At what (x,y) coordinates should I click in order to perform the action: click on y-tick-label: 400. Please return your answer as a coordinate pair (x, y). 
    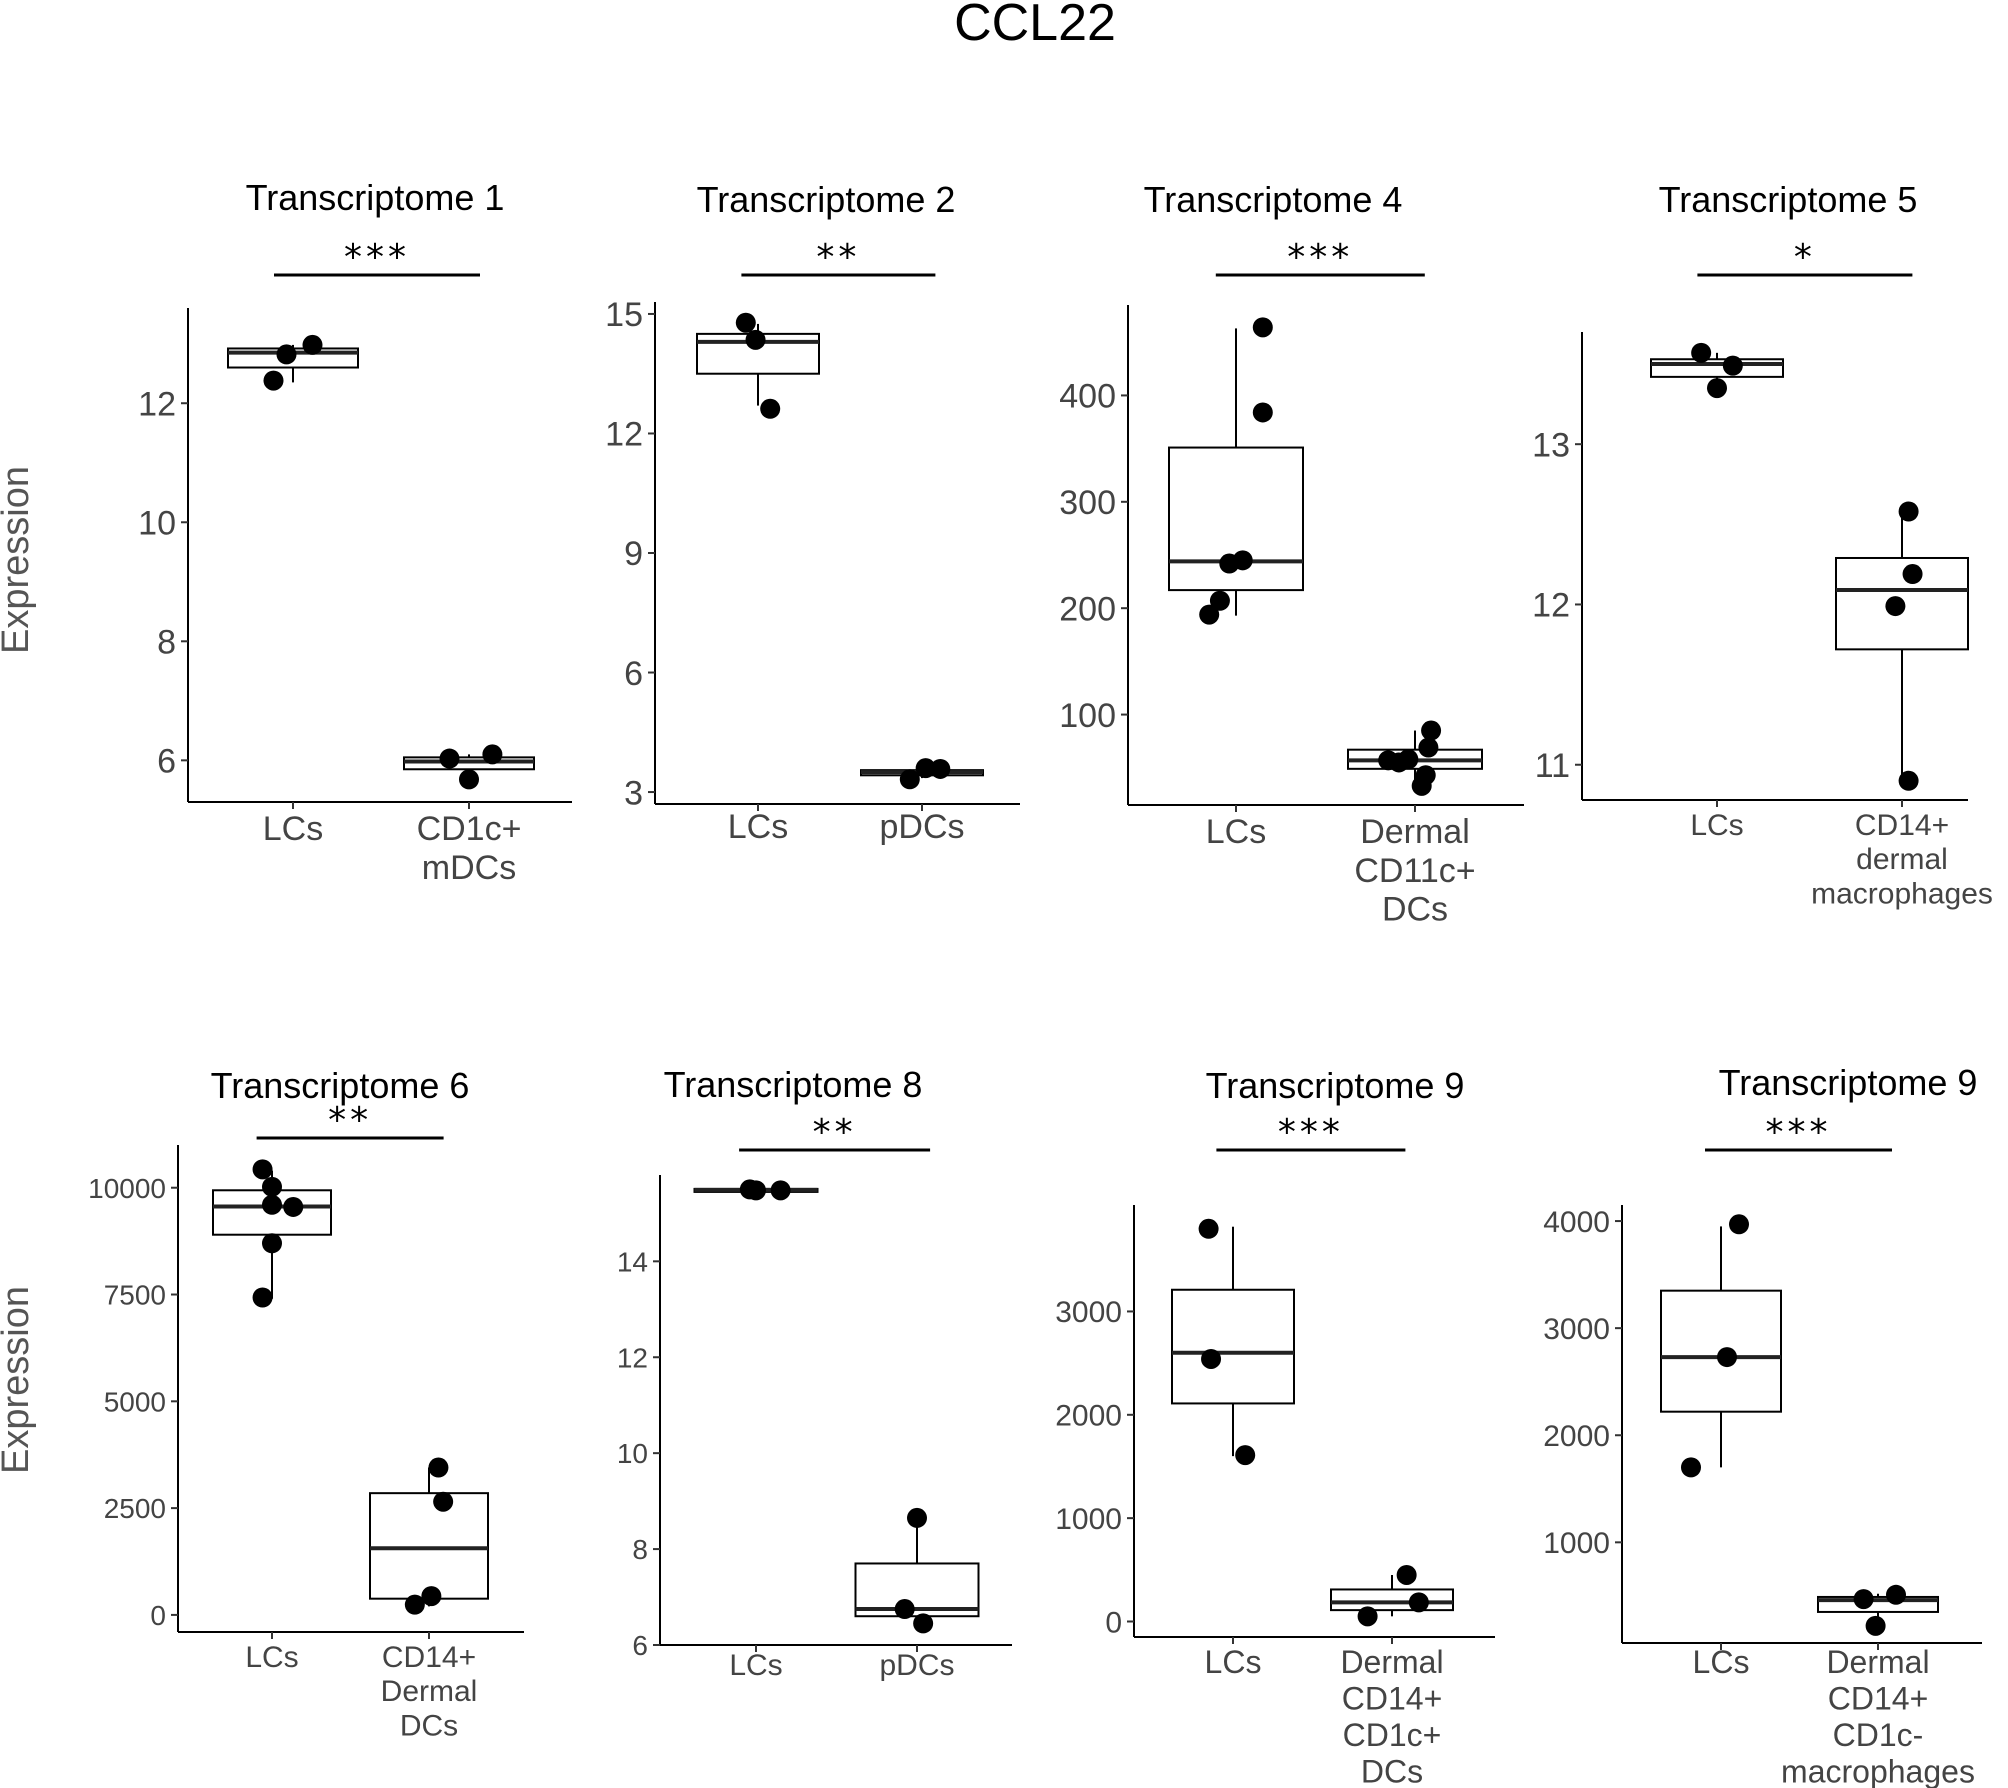
    Looking at the image, I should click on (1087, 397).